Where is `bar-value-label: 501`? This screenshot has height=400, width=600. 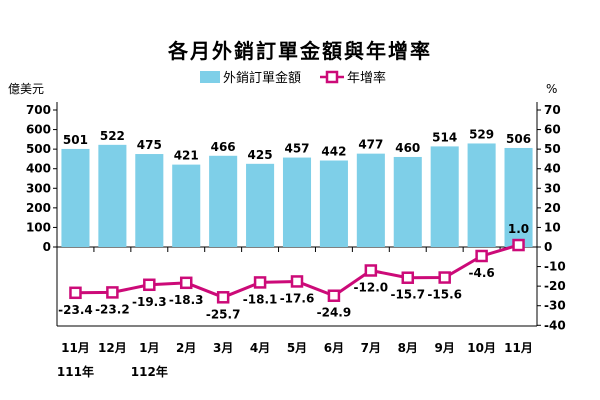 bar-value-label: 501 is located at coordinates (75, 140).